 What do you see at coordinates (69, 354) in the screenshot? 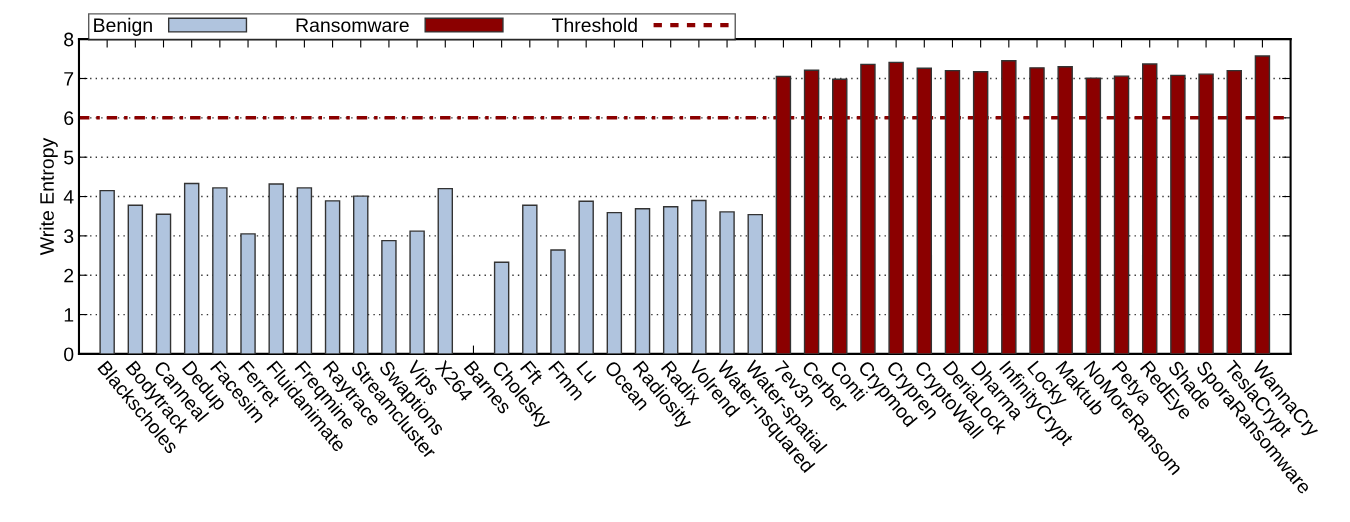
I see `y-tick-label: 0` at bounding box center [69, 354].